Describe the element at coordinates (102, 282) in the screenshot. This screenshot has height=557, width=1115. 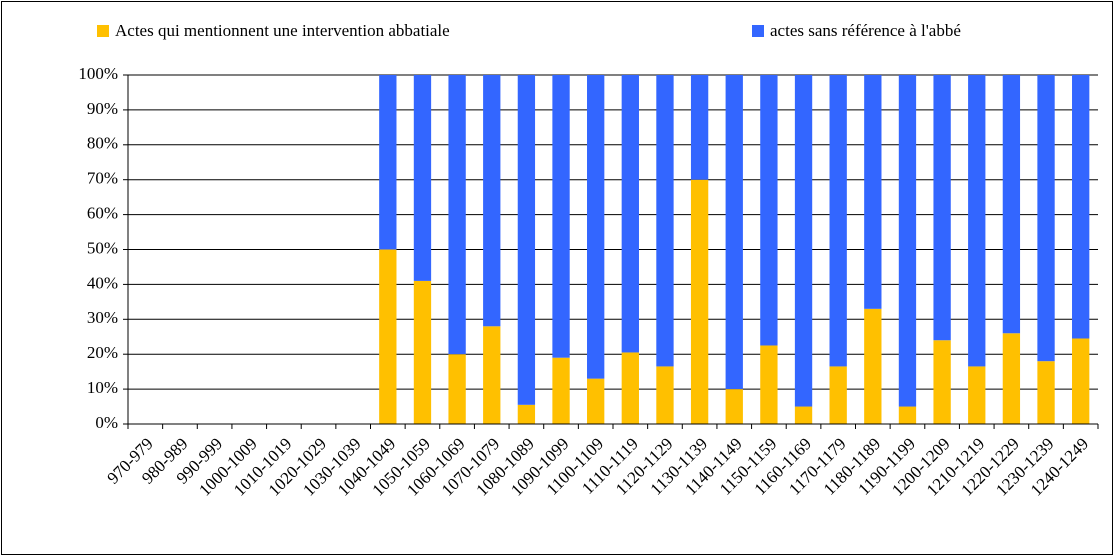
I see `y-tick-label: 40%` at that location.